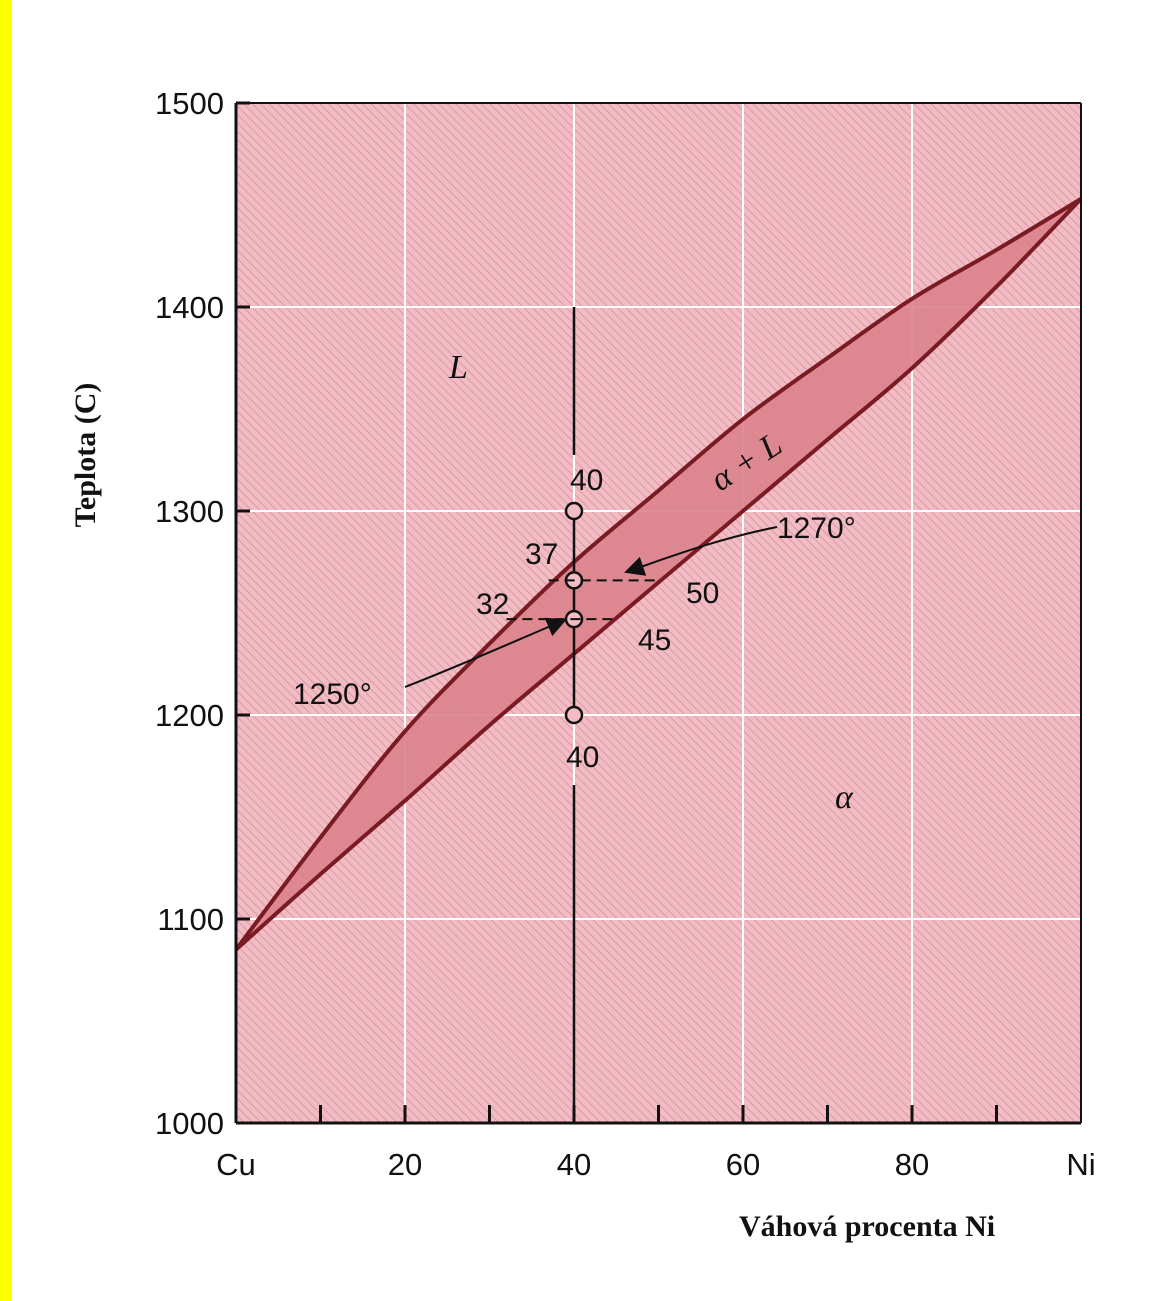  I want to click on x-tick-label-40: 40, so click(574, 1164).